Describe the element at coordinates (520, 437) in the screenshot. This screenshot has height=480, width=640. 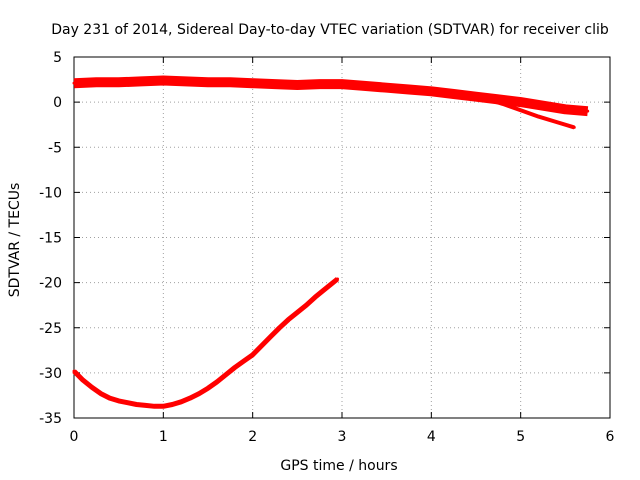
I see `x-tick-label: 5` at that location.